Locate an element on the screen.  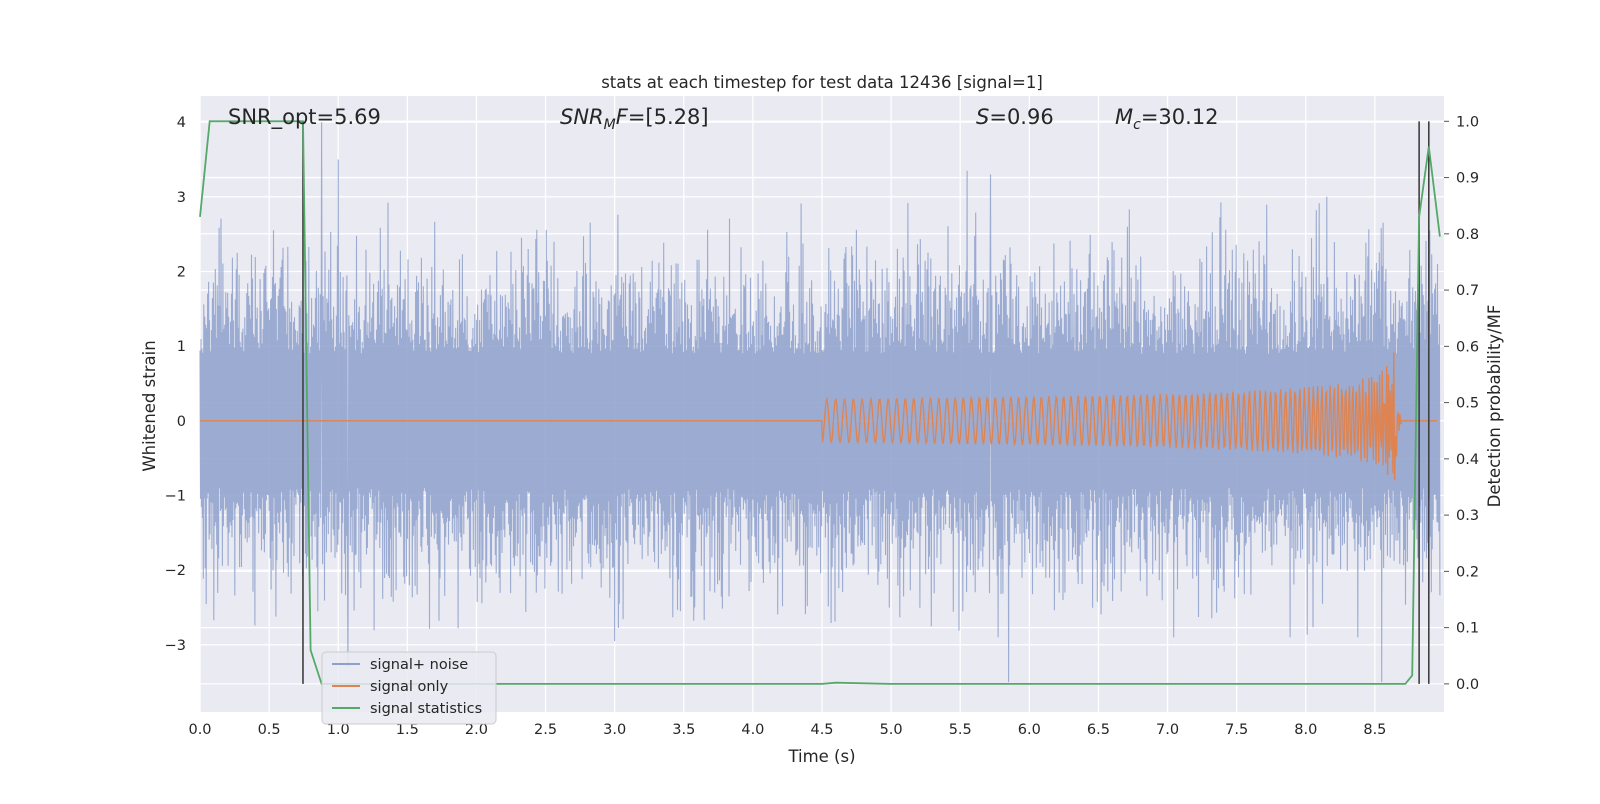
x-tick-label: 5.5 is located at coordinates (960, 730).